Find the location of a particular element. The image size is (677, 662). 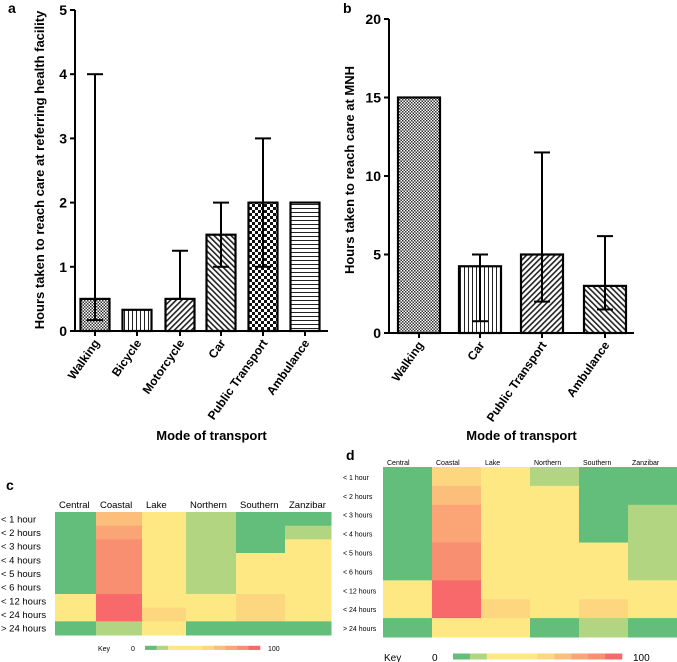

column-header: Coastal is located at coordinates (116, 505).